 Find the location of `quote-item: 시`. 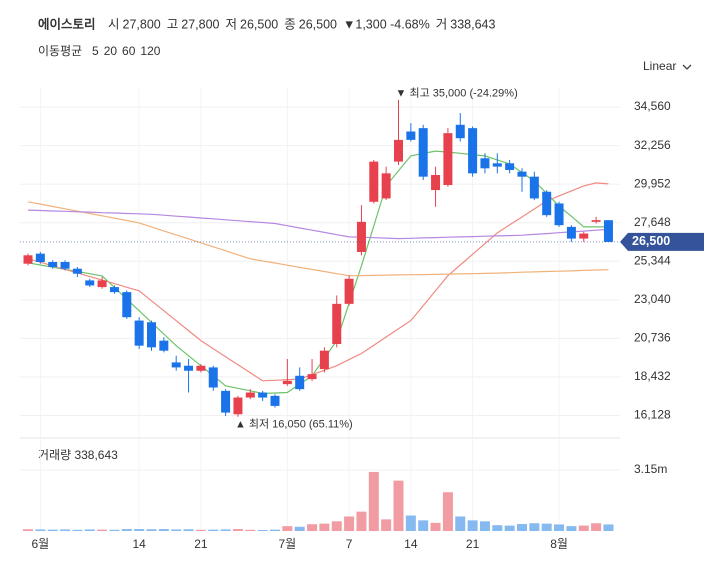

quote-item: 시 is located at coordinates (114, 24).